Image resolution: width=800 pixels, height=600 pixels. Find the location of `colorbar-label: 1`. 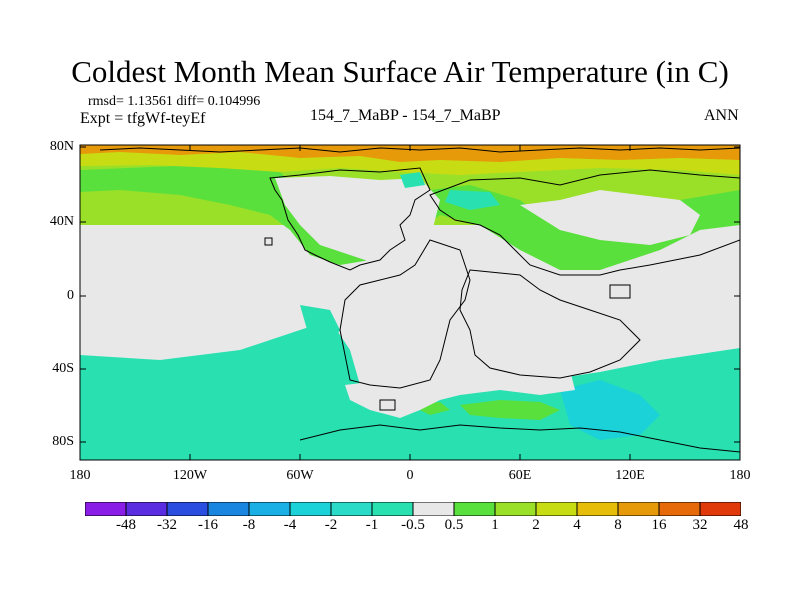

colorbar-label: 1 is located at coordinates (495, 525).